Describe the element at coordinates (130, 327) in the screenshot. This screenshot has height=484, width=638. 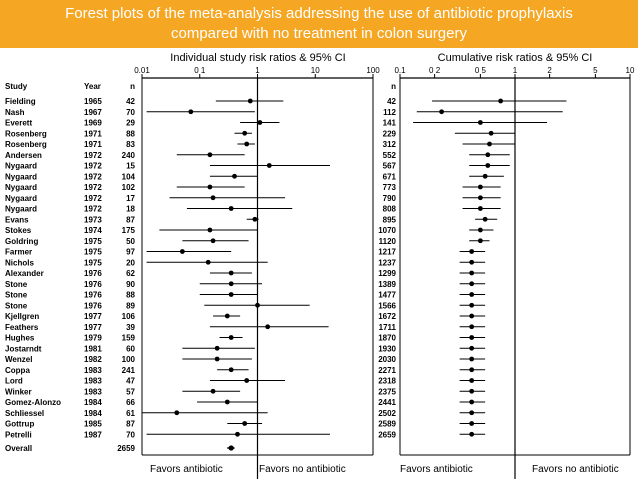
I see `study-n: 39` at that location.